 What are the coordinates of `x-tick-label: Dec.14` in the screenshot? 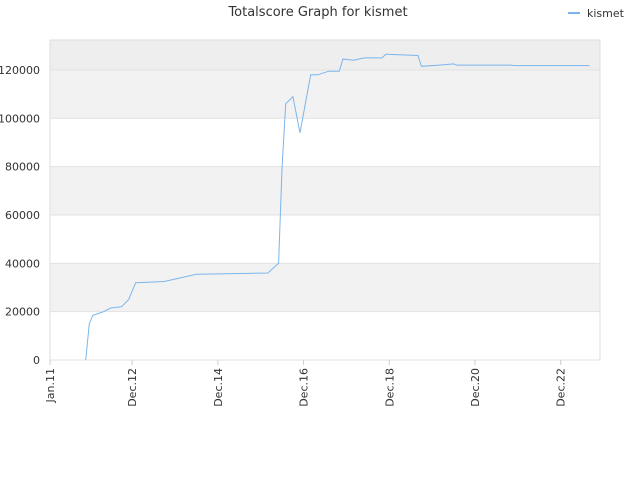 It's located at (218, 387).